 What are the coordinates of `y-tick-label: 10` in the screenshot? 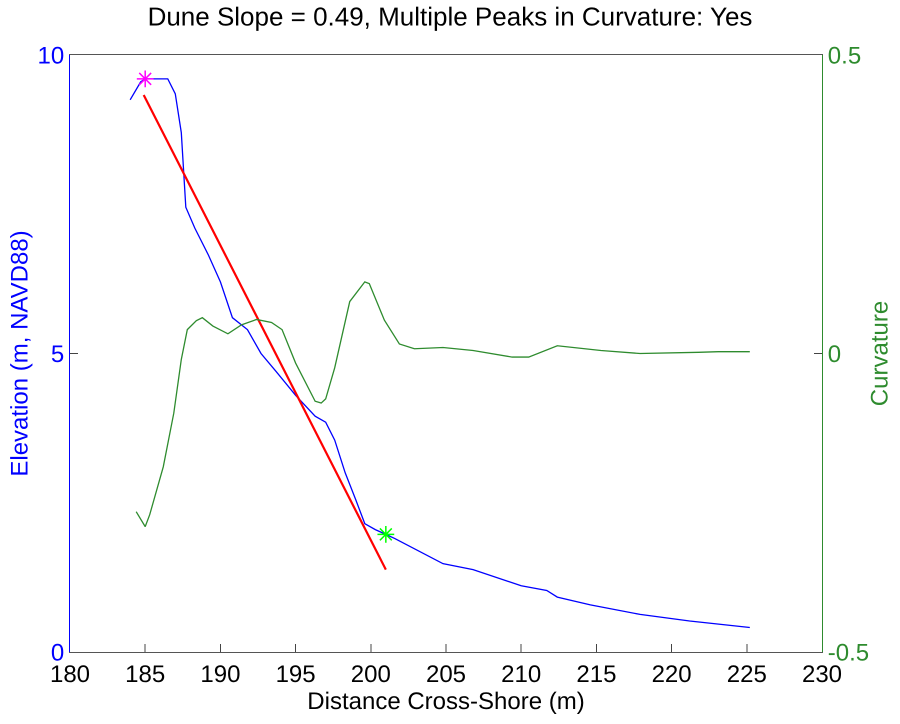 It's located at (50, 56).